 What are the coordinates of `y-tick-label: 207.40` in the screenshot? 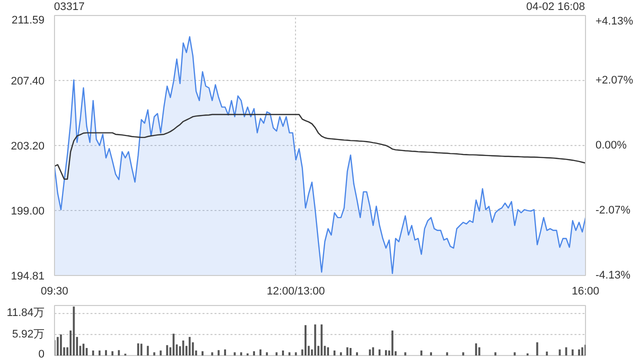 It's located at (27, 81).